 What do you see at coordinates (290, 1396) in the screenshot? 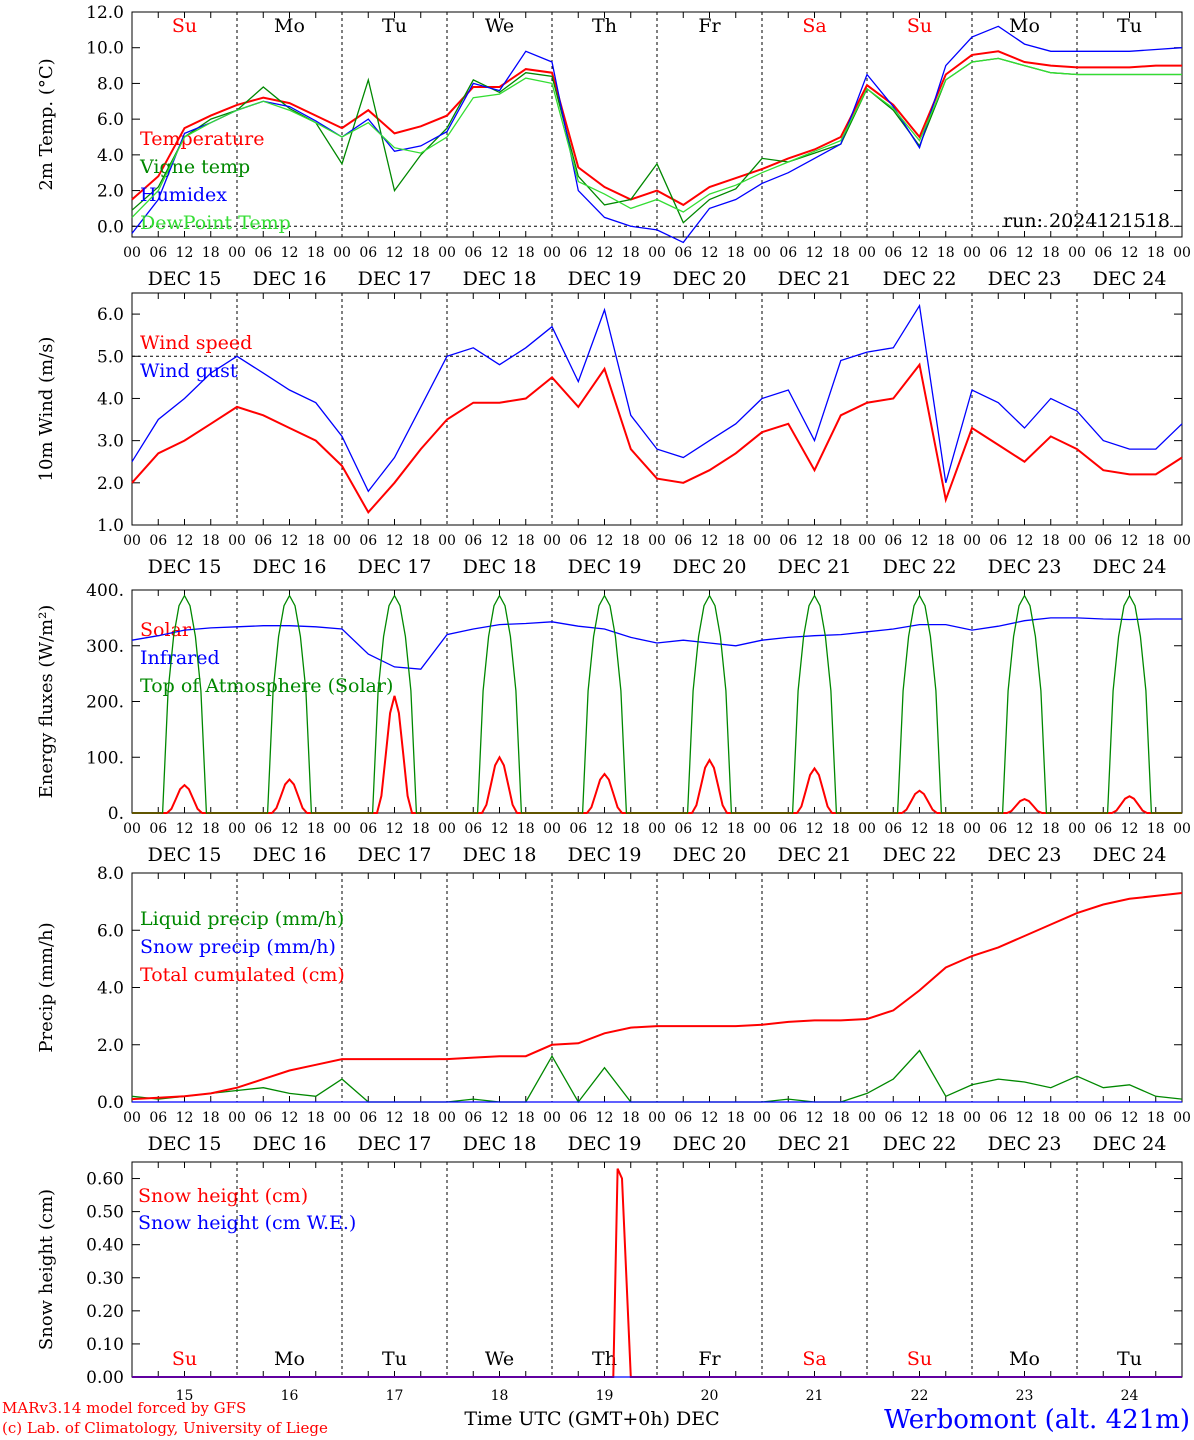
I see `day-number-label: 16` at bounding box center [290, 1396].